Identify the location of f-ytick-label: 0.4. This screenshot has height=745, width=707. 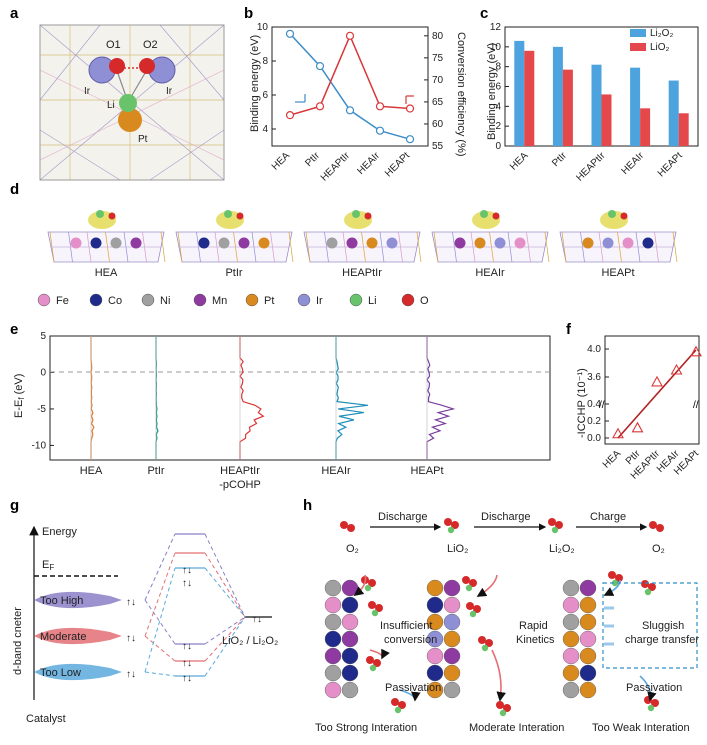
(594, 404).